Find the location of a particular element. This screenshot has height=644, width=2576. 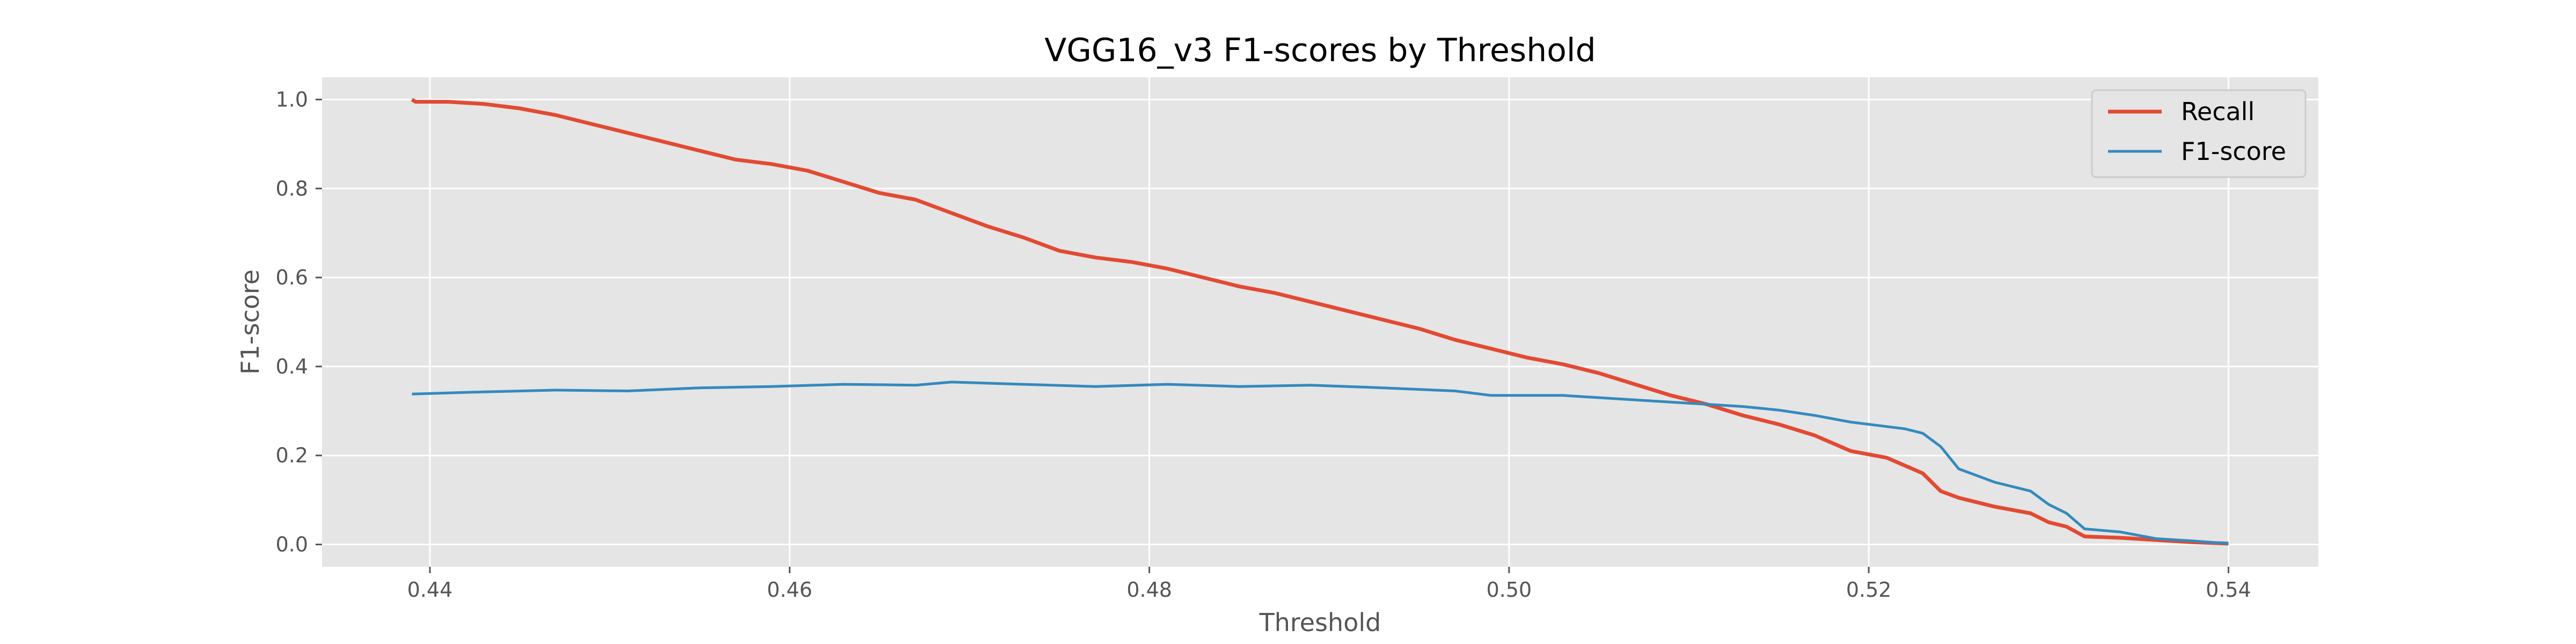

x-axis-label: Threshold is located at coordinates (1320, 622).